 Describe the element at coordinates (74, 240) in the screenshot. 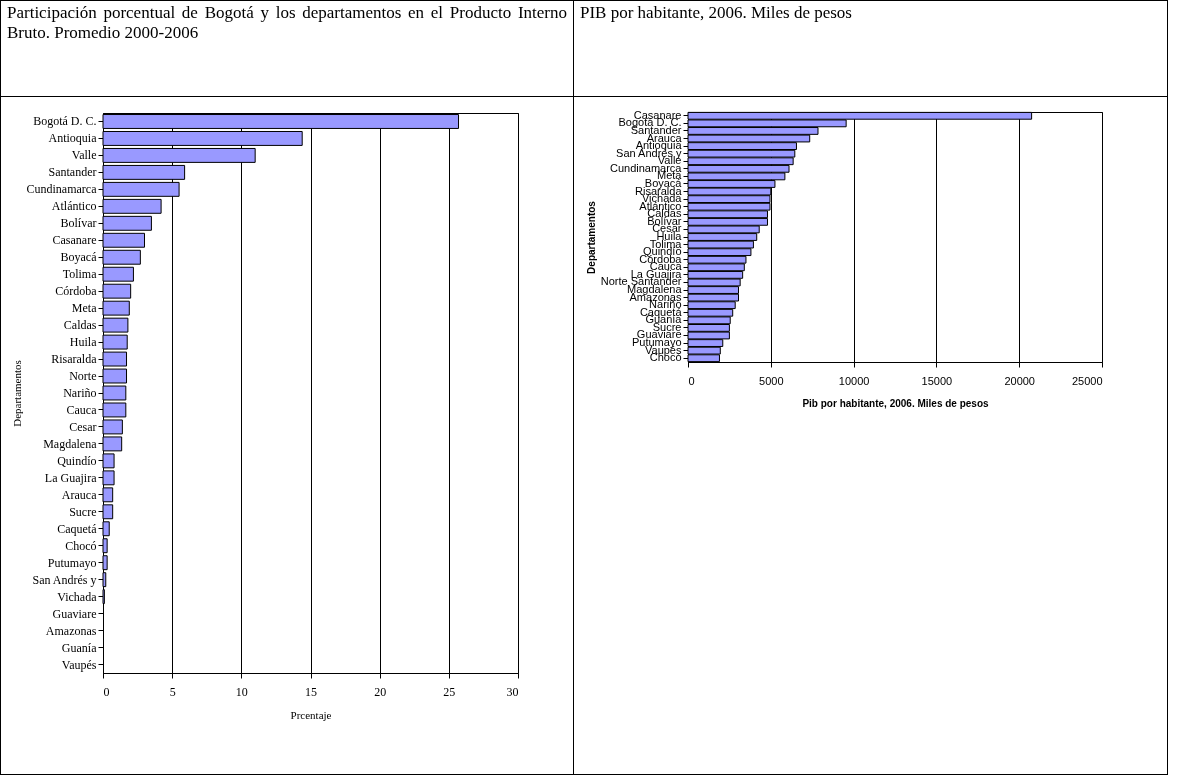

I see `y-tick-label: Casanare` at that location.